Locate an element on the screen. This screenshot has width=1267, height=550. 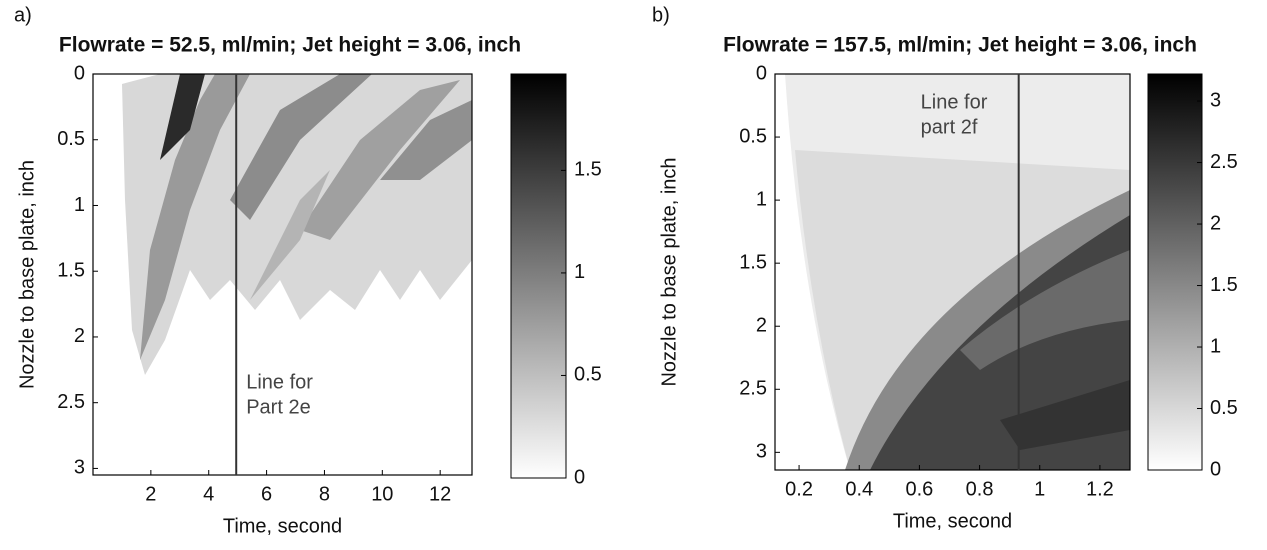
x-tick-label: 10 is located at coordinates (382, 494).